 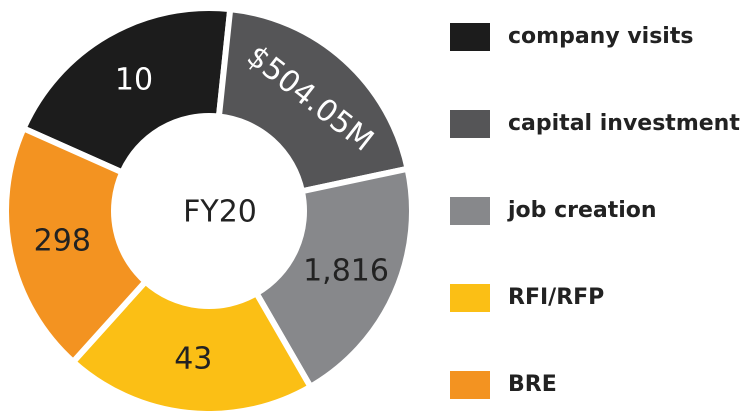 What do you see at coordinates (62, 241) in the screenshot?
I see `segment-label: 298` at bounding box center [62, 241].